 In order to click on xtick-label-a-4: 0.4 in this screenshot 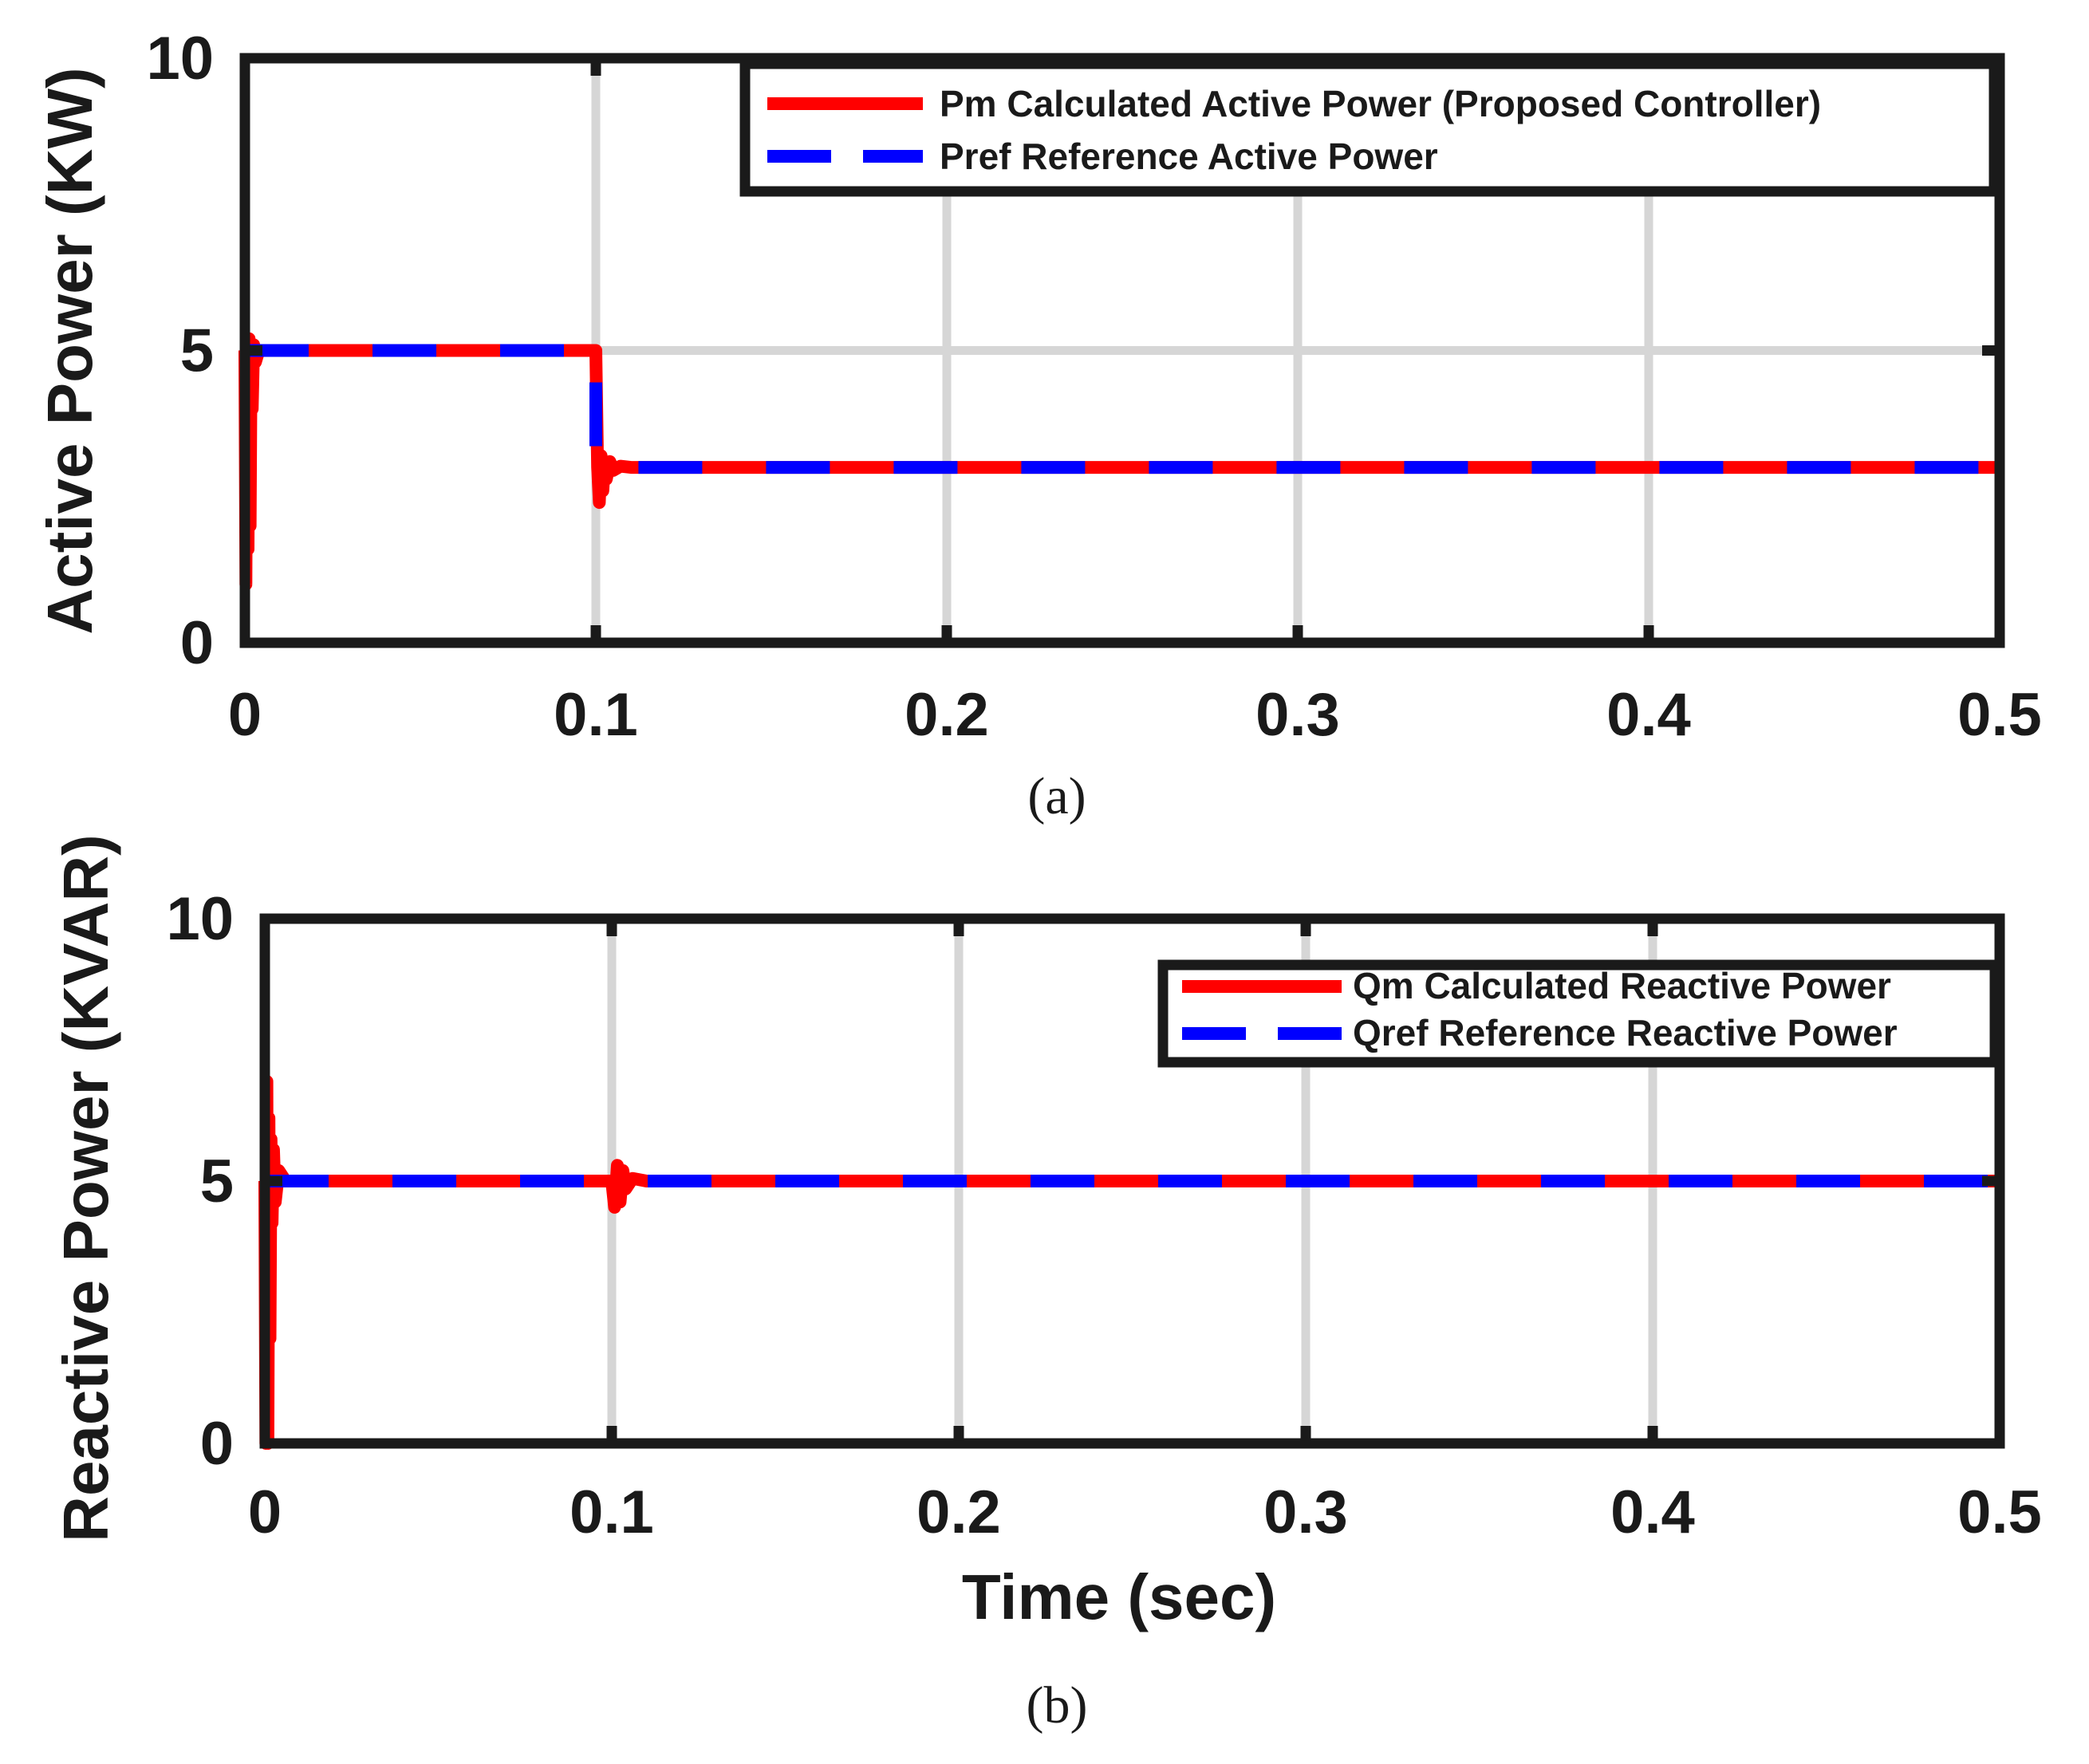, I will do `click(1648, 715)`.